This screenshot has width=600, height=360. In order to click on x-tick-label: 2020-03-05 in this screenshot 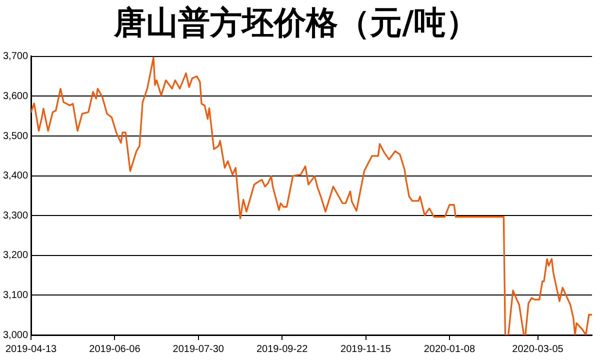, I will do `click(538, 349)`.